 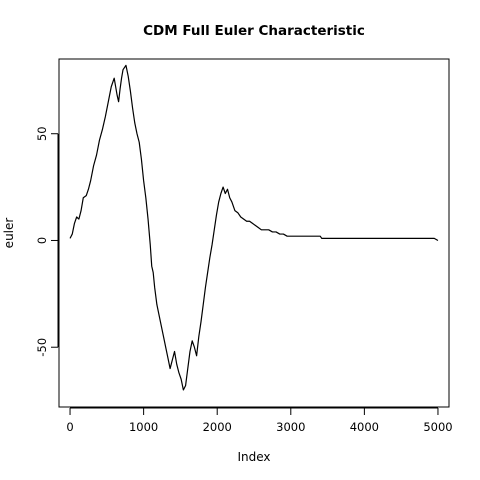 What do you see at coordinates (259, 420) in the screenshot?
I see `x-axis: 0 1000 2000 3000 4000 5000` at bounding box center [259, 420].